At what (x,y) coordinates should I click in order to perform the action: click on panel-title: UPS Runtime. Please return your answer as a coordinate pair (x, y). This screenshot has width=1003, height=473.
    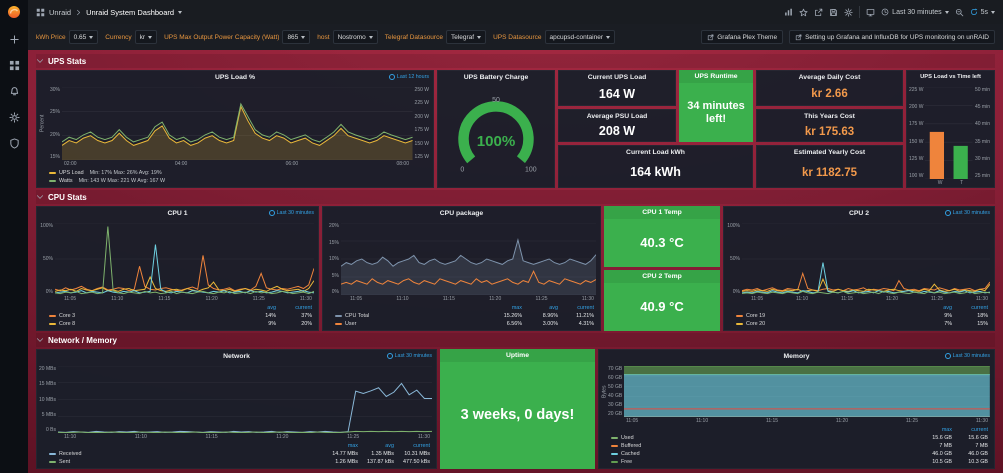
    Looking at the image, I should click on (716, 76).